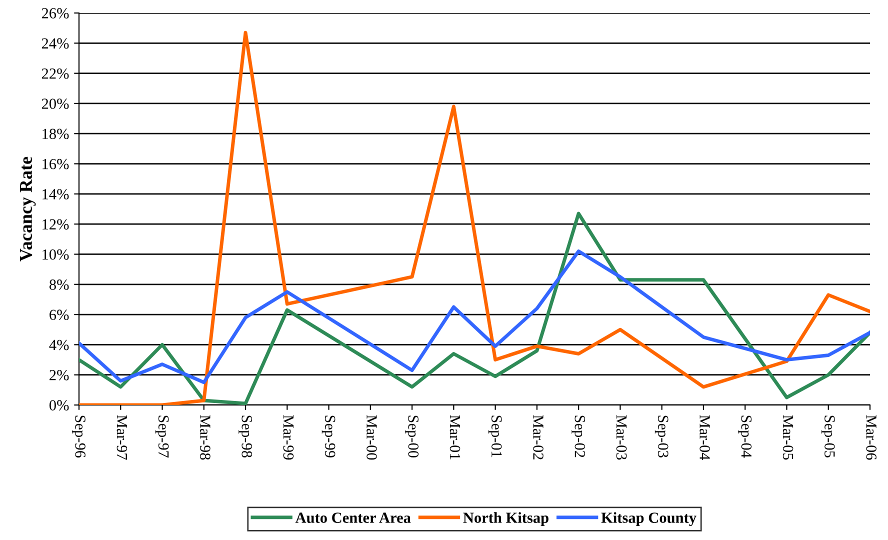 The height and width of the screenshot is (540, 888). What do you see at coordinates (745, 437) in the screenshot?
I see `x-tick-label: Sep-04` at bounding box center [745, 437].